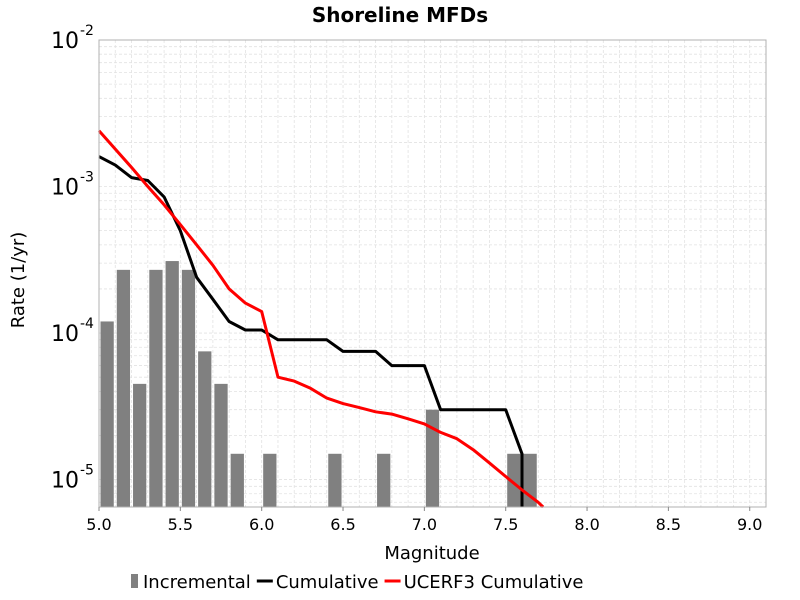 The width and height of the screenshot is (800, 600). I want to click on x-axis-label: Magnitude, so click(431, 553).